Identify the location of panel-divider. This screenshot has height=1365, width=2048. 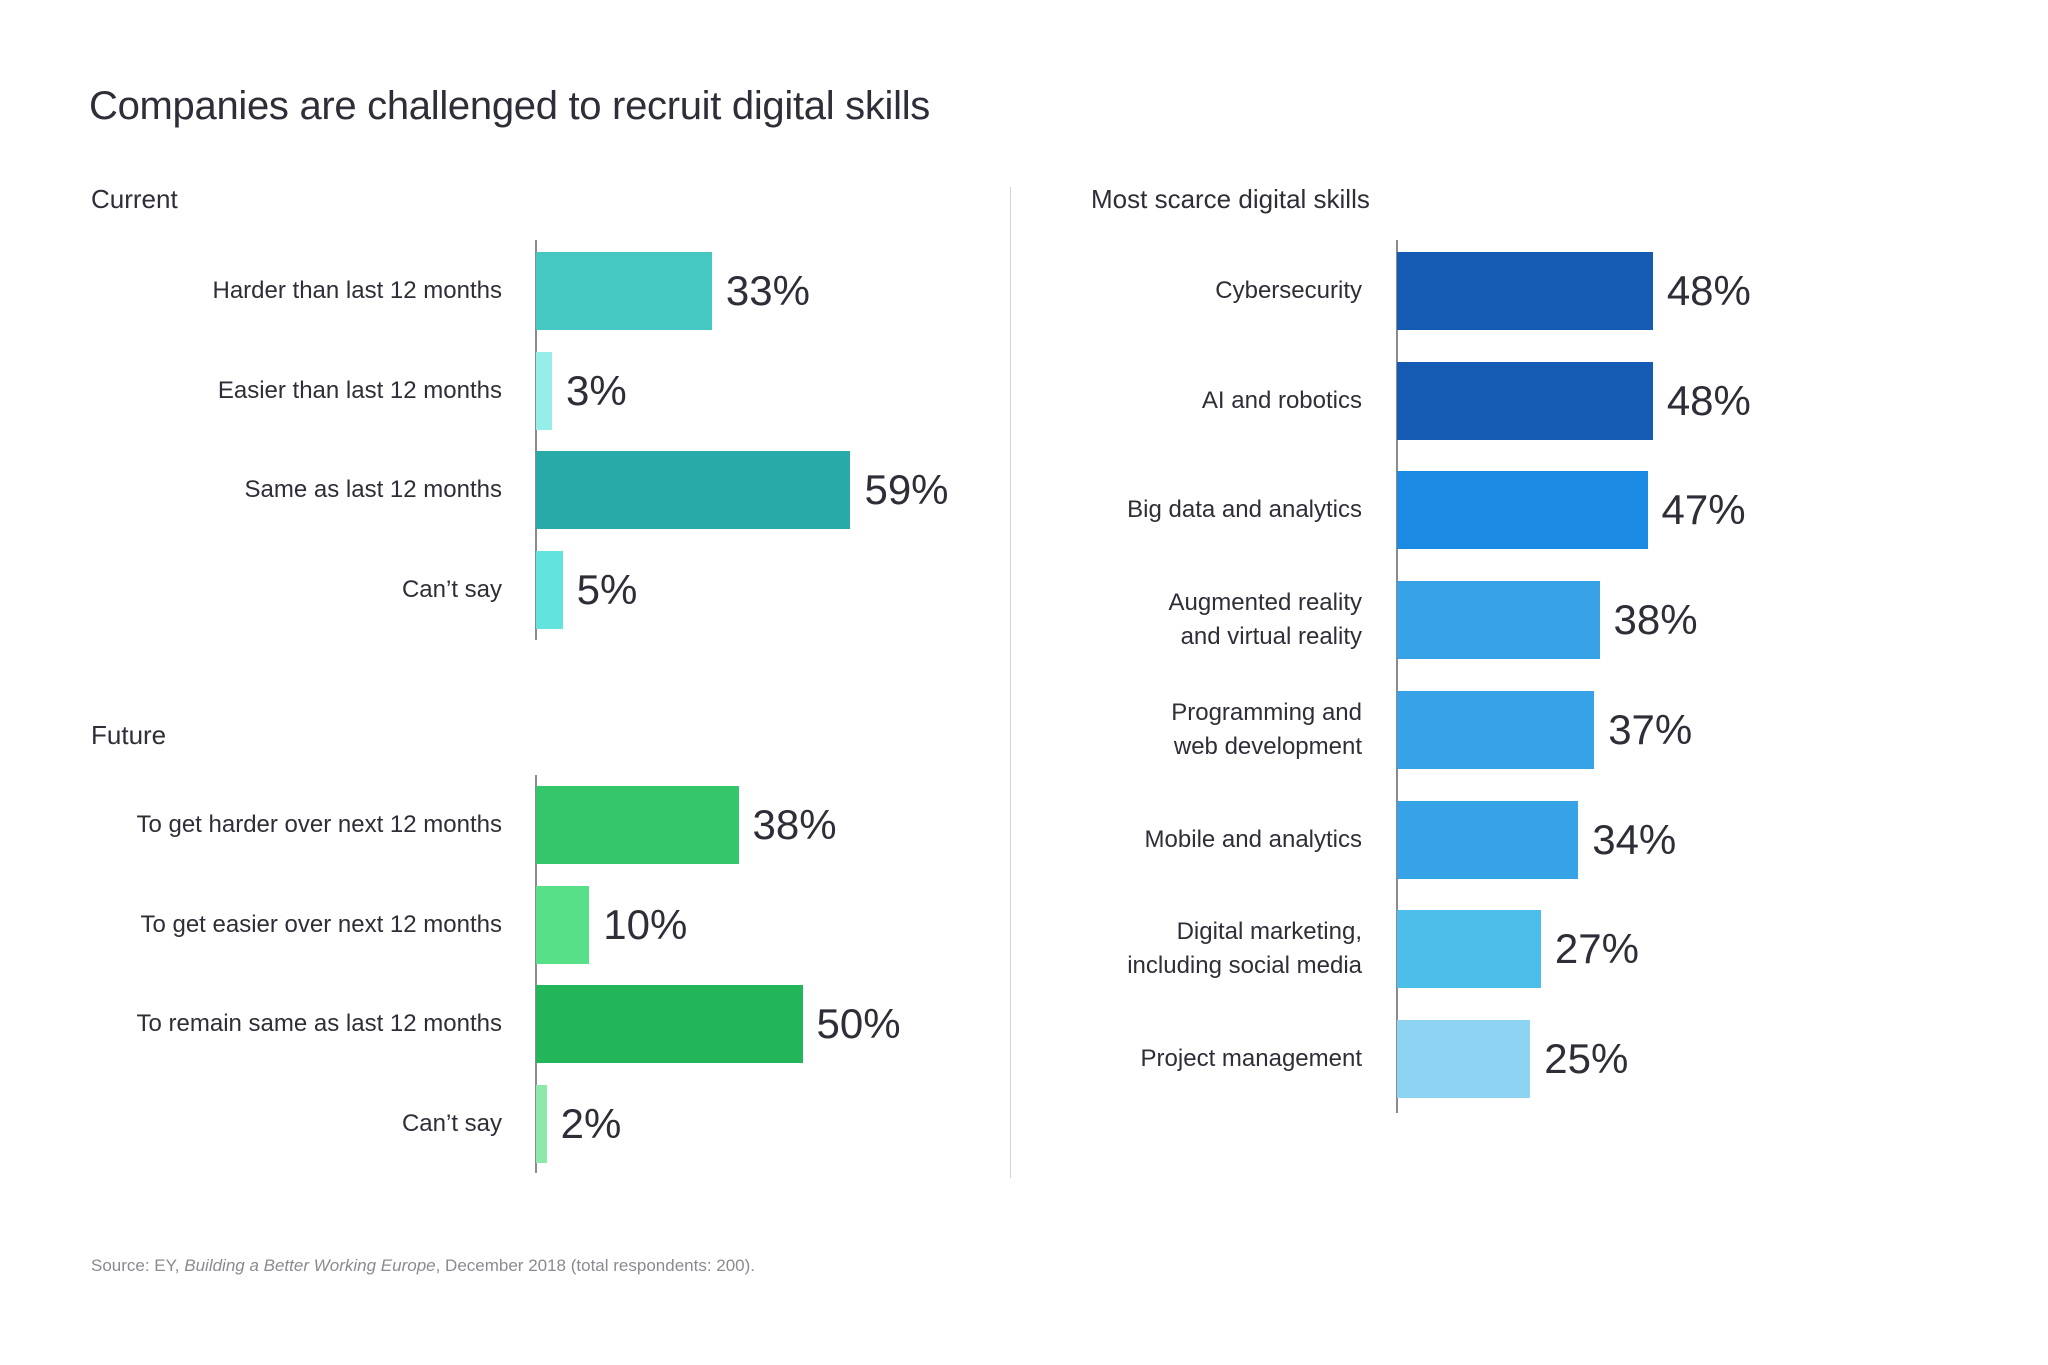
(1010, 682).